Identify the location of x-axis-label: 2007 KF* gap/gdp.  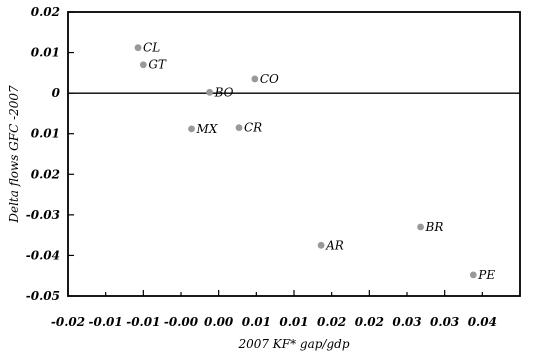
(293, 344).